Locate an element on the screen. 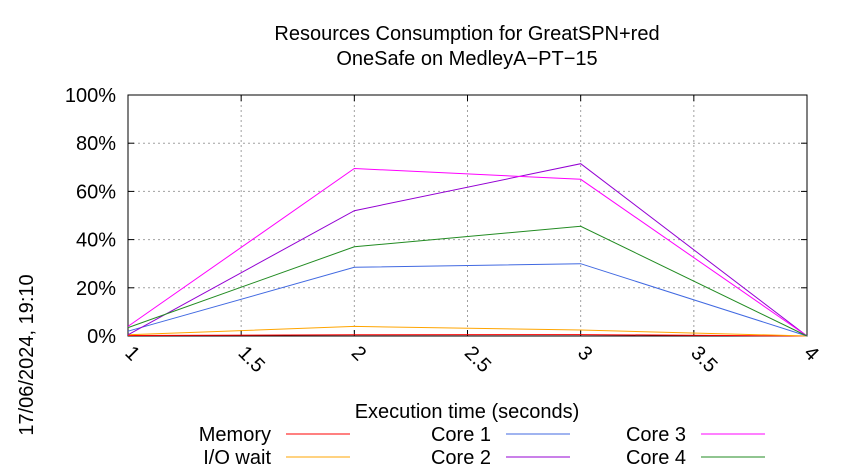  legend-label: Core 4 is located at coordinates (656, 458).